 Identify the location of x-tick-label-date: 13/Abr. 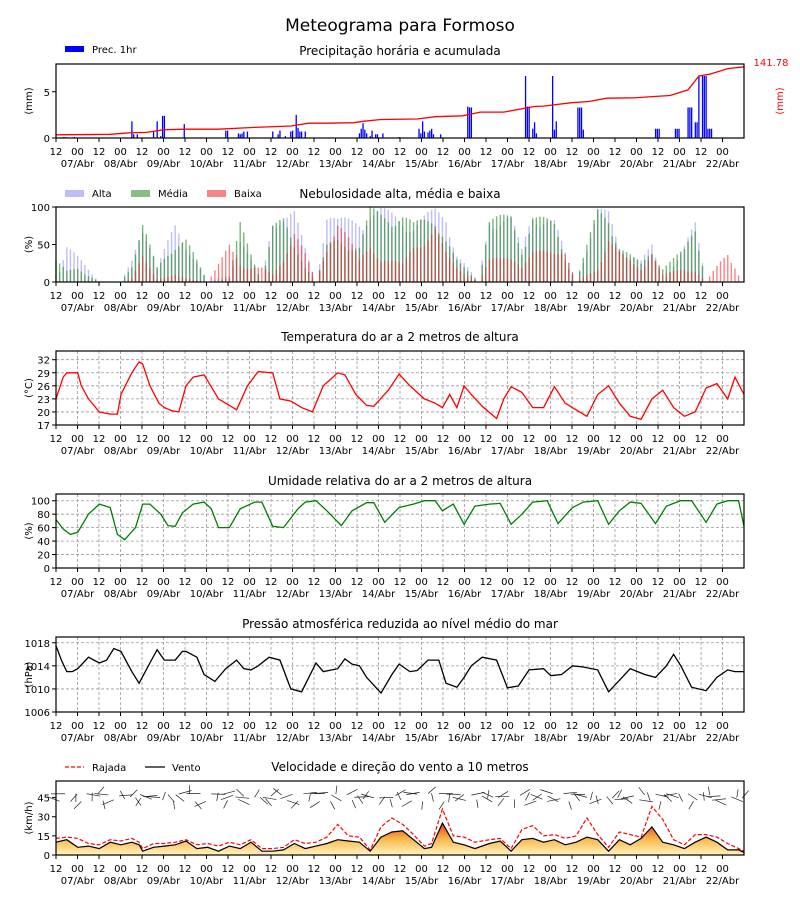
(336, 738).